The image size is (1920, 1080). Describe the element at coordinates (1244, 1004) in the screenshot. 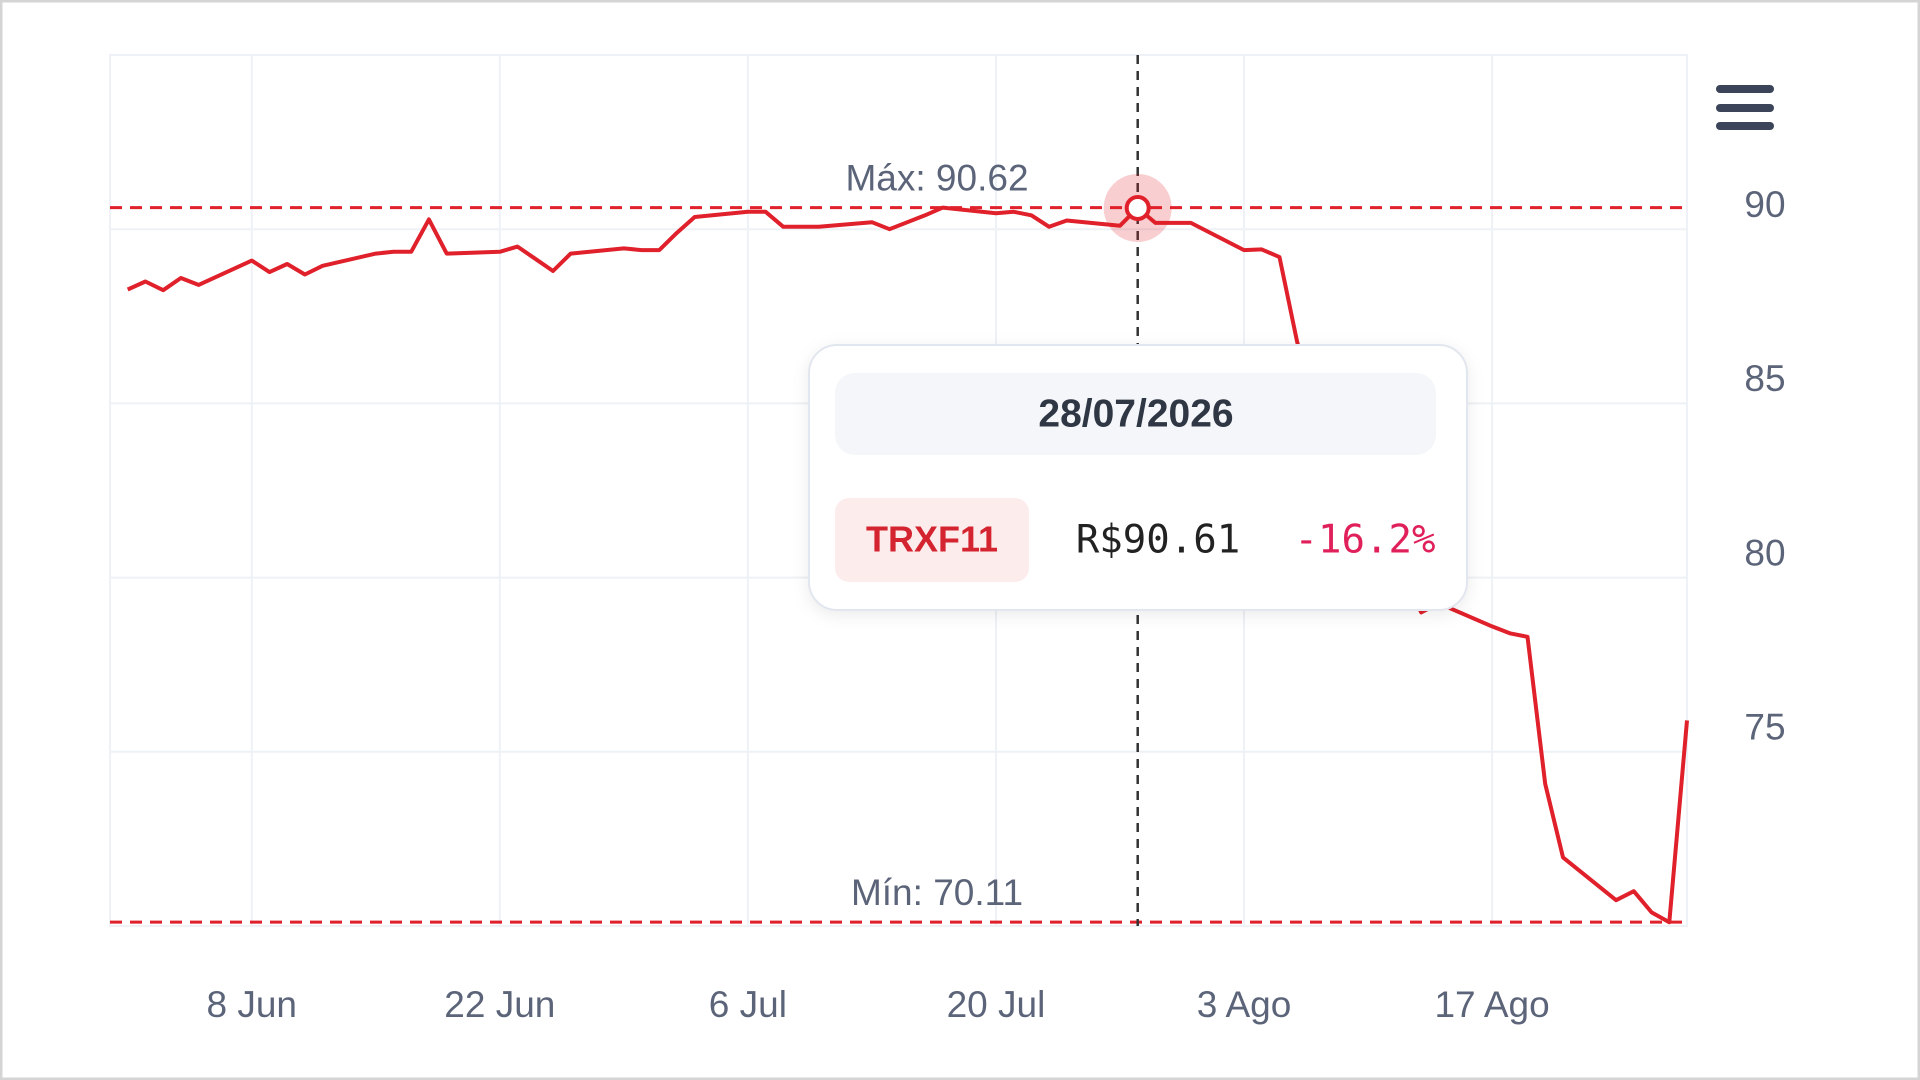

I see `x-tick-label: 3 Ago` at that location.